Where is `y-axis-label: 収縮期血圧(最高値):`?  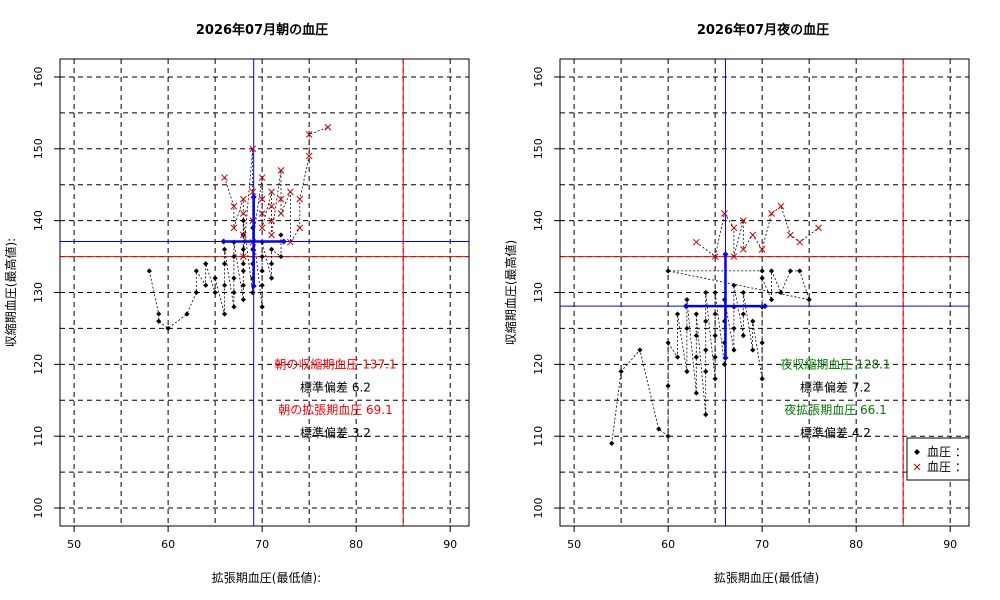 y-axis-label: 収縮期血圧(最高値): is located at coordinates (10, 292).